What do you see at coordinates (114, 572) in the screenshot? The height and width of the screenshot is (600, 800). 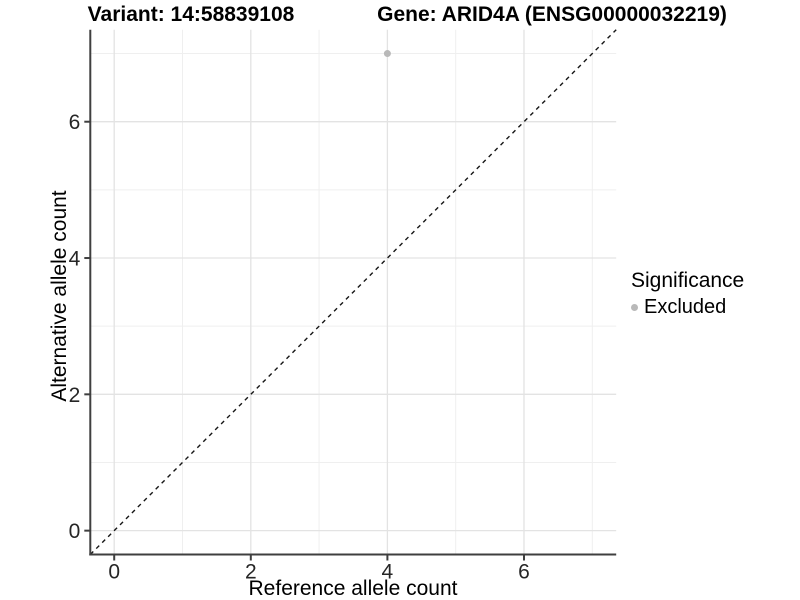 I see `x-tick-label-0: 0` at bounding box center [114, 572].